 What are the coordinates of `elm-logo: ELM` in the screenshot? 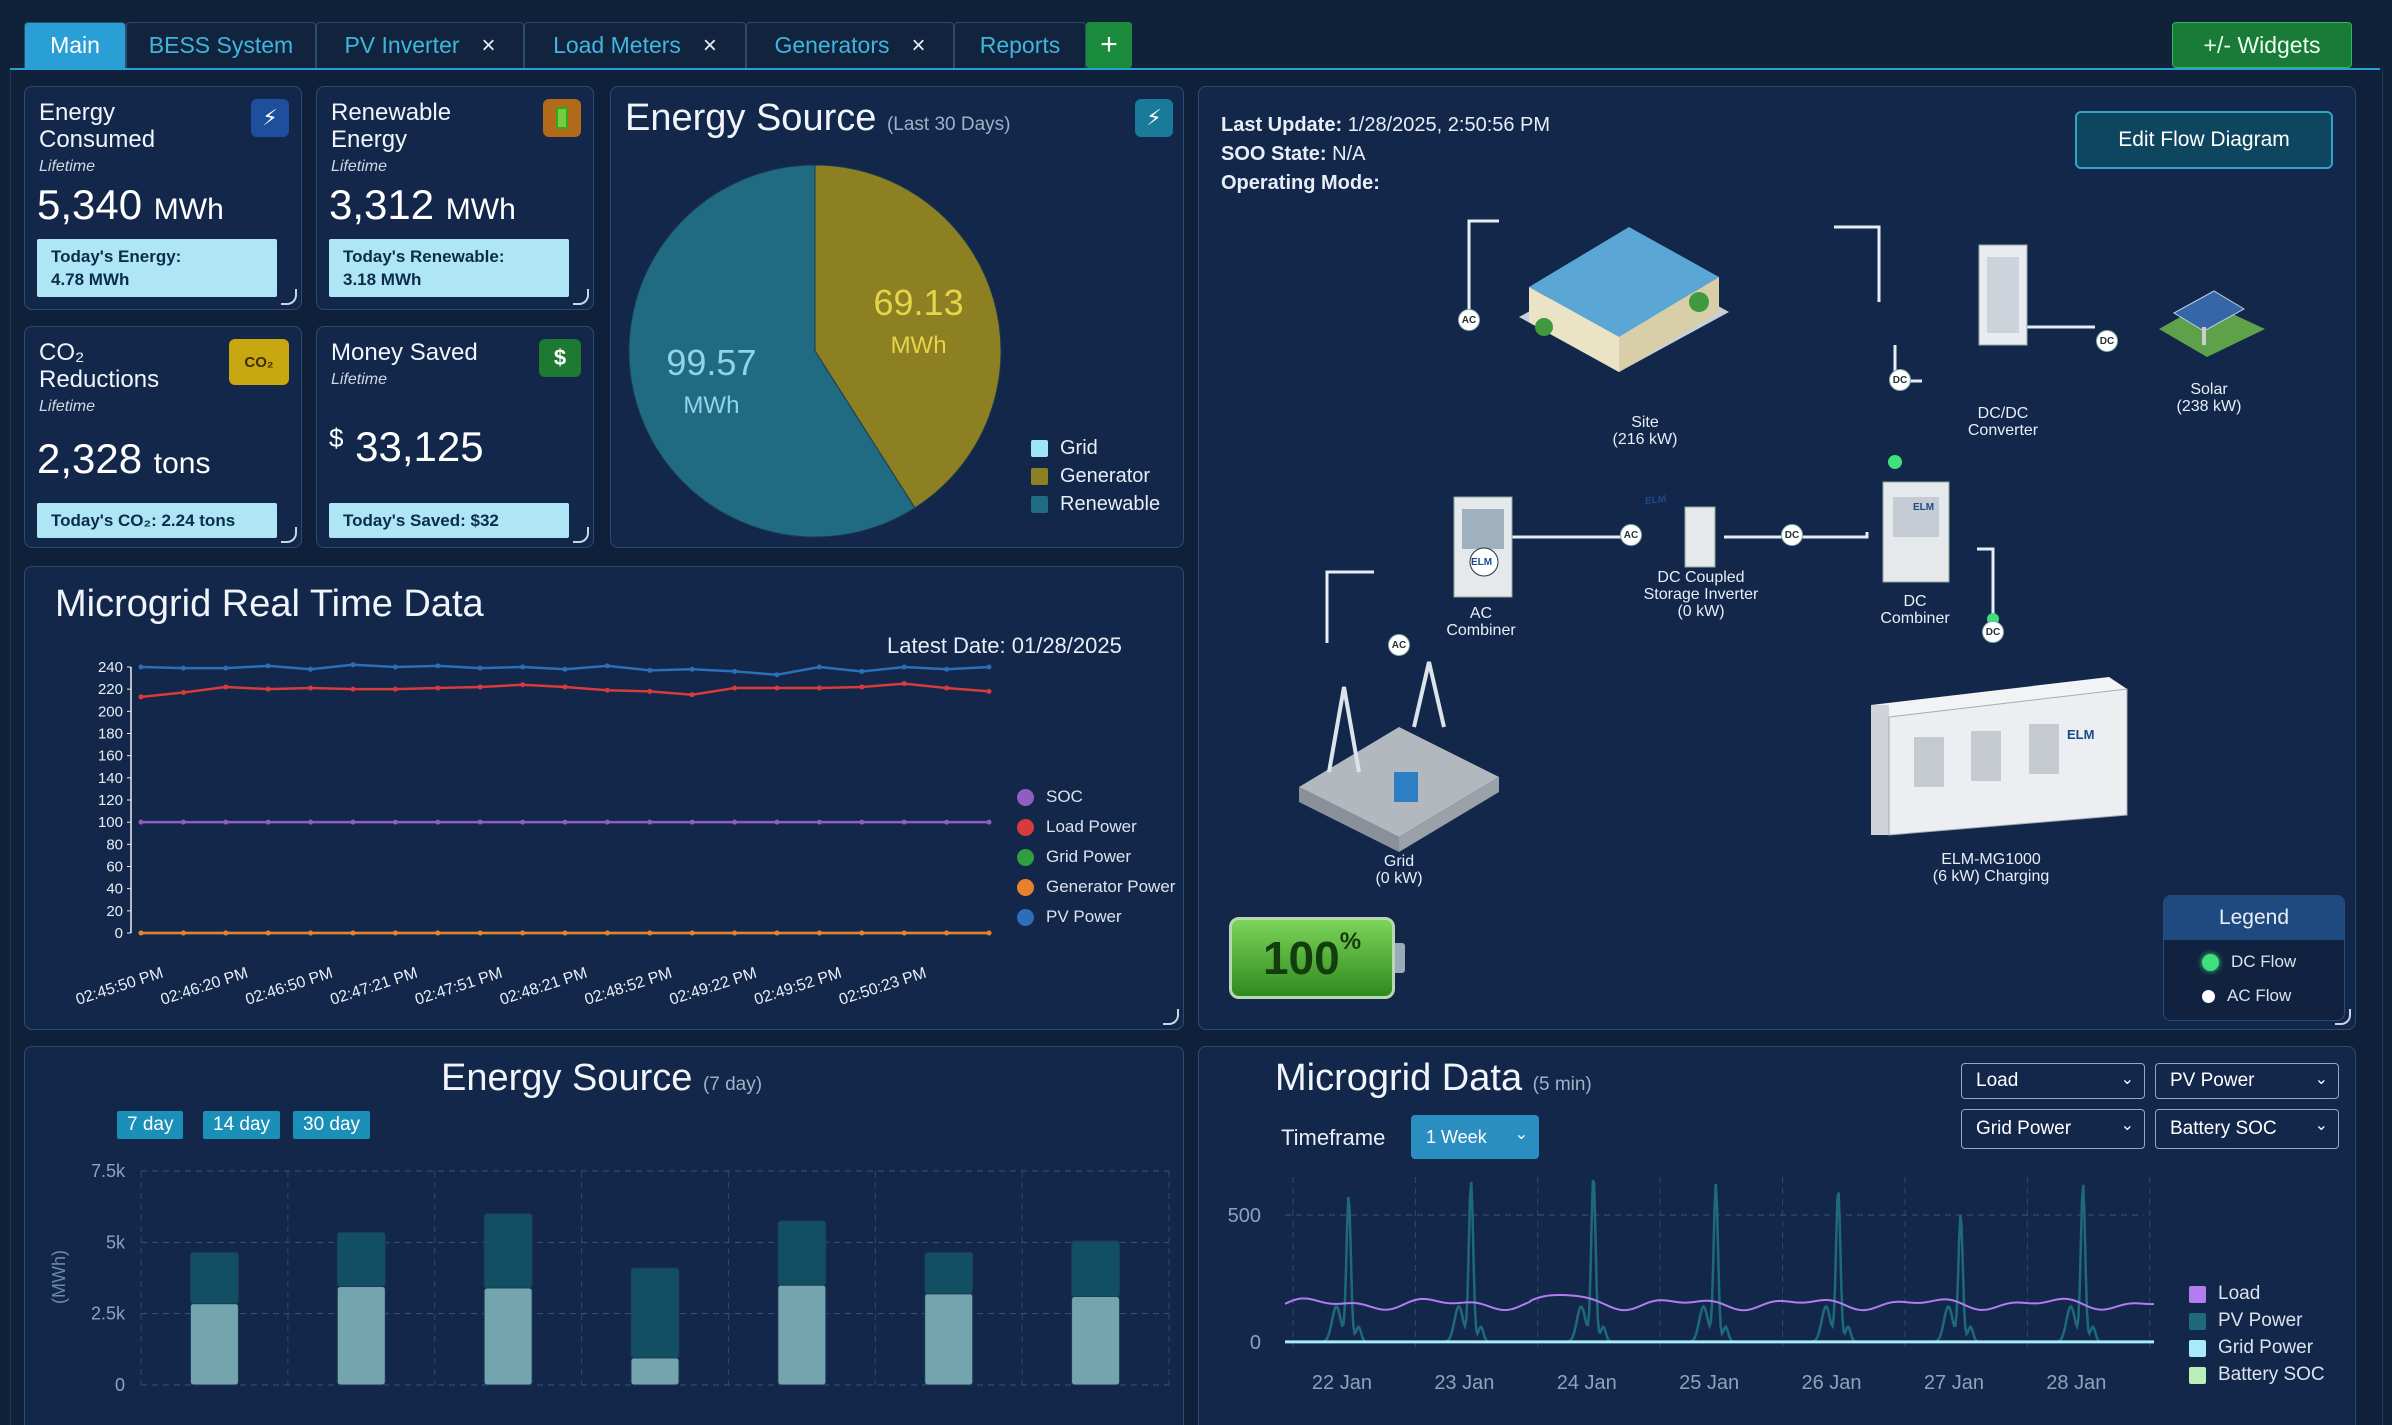 It's located at (1482, 562).